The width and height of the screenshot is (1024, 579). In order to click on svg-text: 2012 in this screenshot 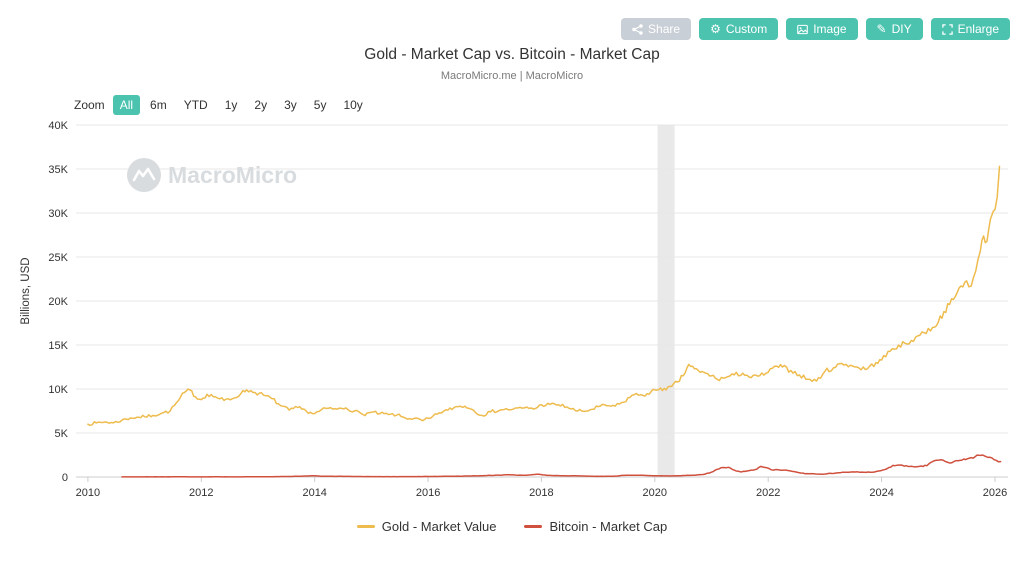, I will do `click(201, 493)`.